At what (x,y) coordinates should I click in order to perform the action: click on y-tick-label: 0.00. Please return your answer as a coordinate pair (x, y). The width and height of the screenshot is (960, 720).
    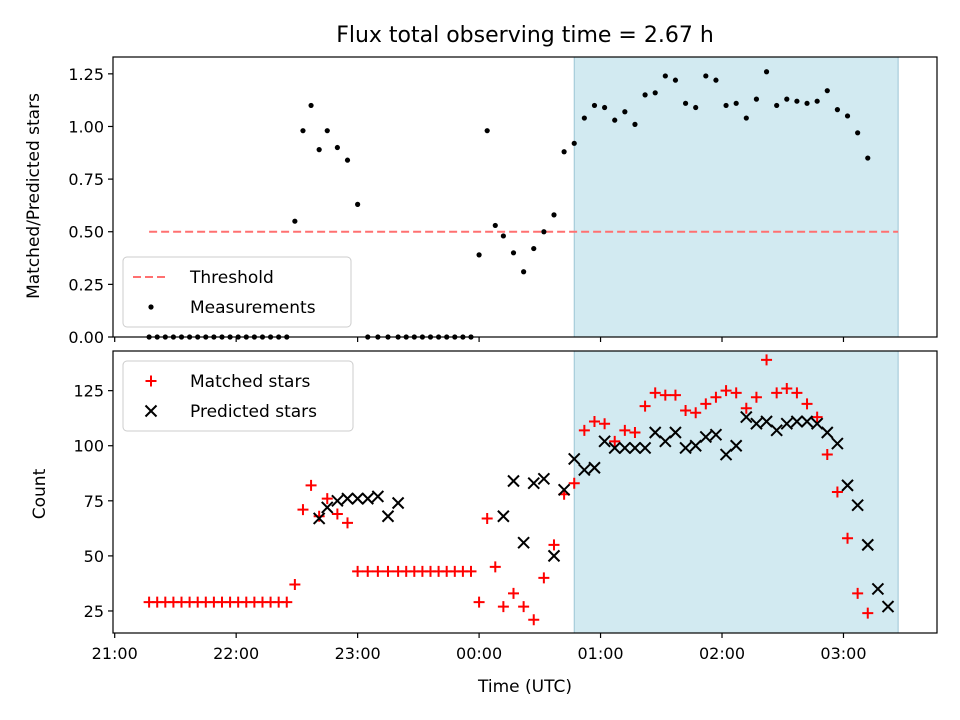
    Looking at the image, I should click on (86, 337).